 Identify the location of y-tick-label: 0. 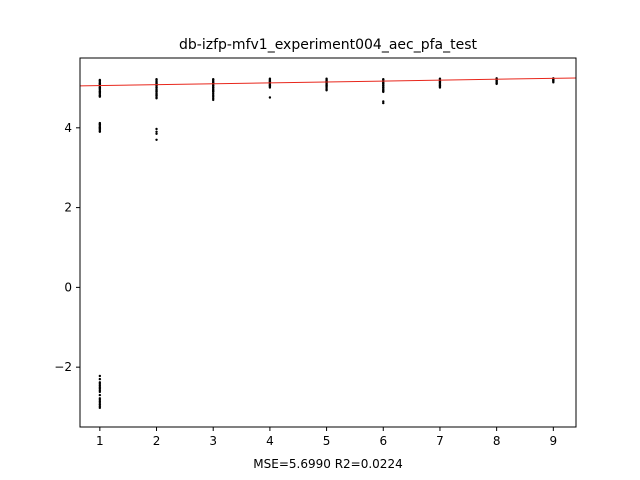
(68, 287).